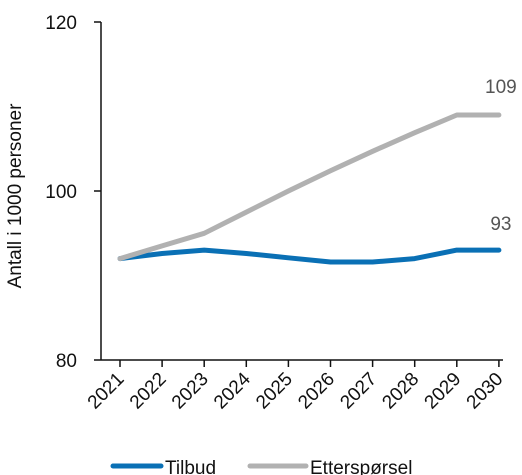 The width and height of the screenshot is (522, 475). I want to click on x-tick-label: 2027, so click(358, 391).